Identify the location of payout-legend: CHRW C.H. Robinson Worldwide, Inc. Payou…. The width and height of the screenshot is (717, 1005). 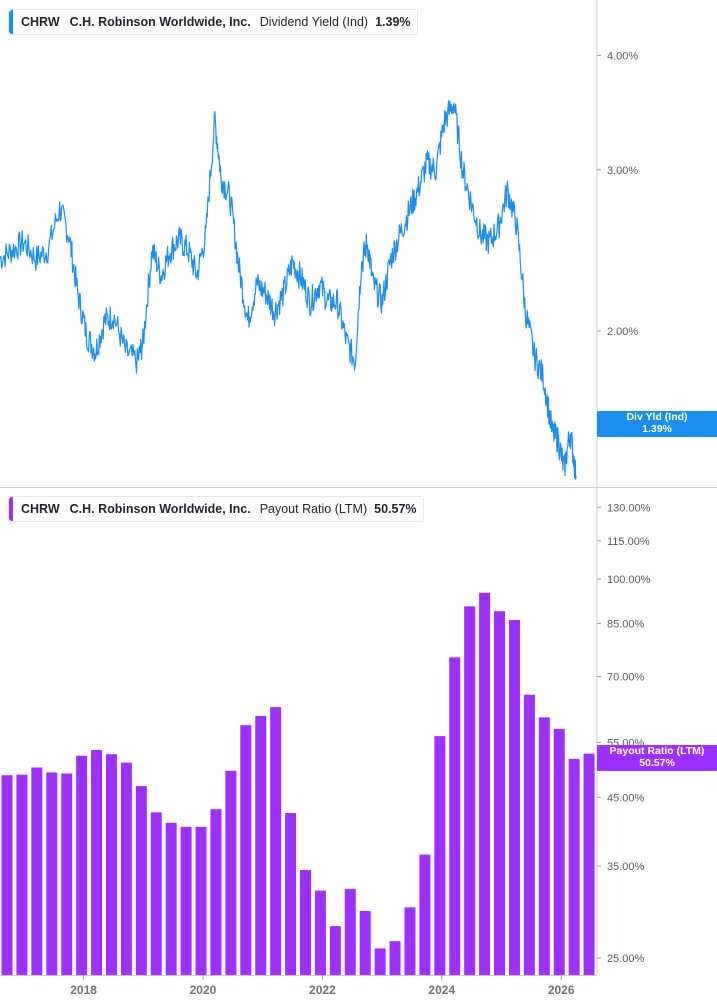
(216, 509).